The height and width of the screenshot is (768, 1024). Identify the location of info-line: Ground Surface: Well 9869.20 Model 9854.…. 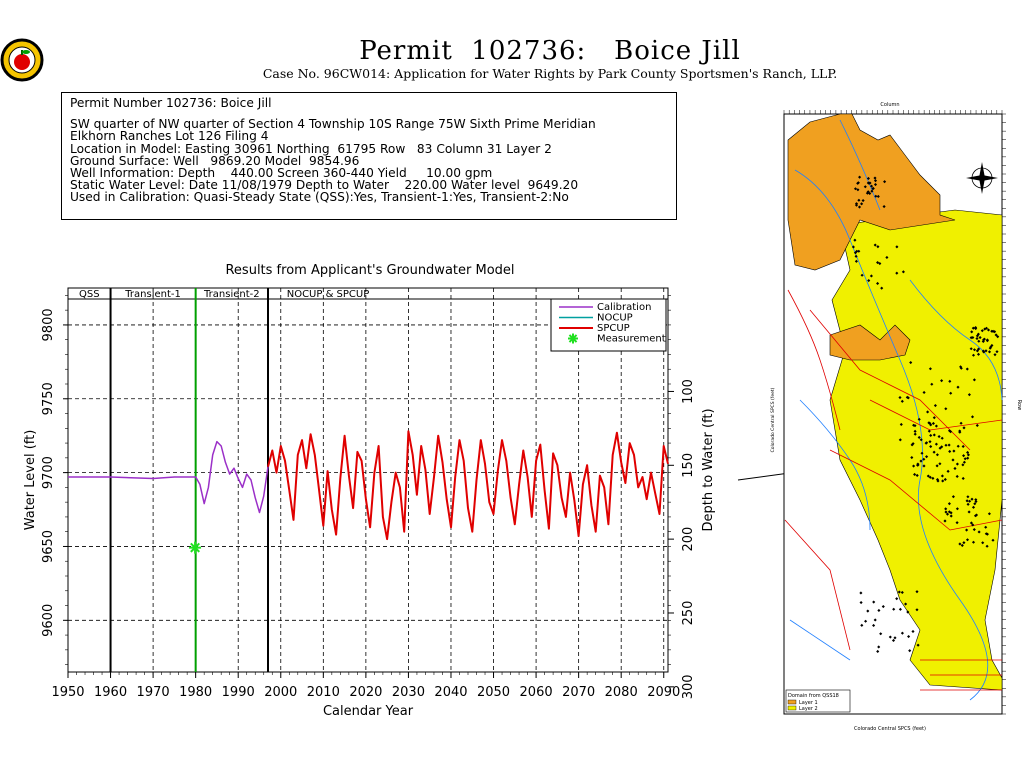
(215, 160).